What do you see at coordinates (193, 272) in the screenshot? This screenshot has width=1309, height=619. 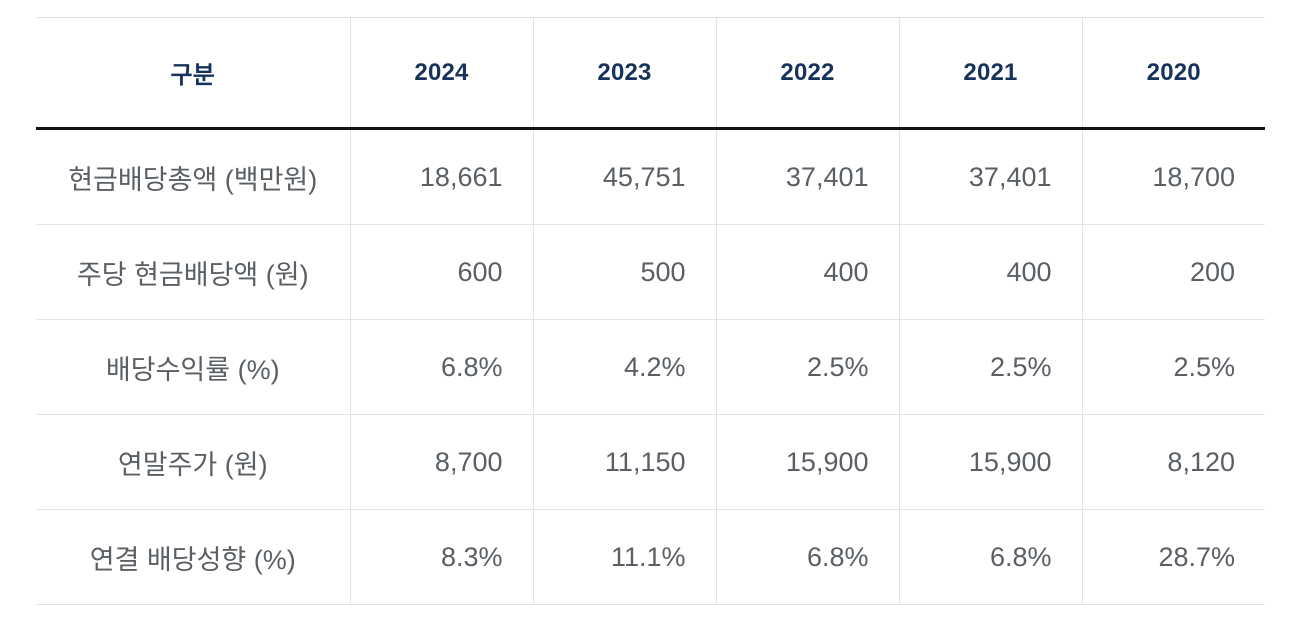 I see `row-label: 주당 현금배당액 (원)` at bounding box center [193, 272].